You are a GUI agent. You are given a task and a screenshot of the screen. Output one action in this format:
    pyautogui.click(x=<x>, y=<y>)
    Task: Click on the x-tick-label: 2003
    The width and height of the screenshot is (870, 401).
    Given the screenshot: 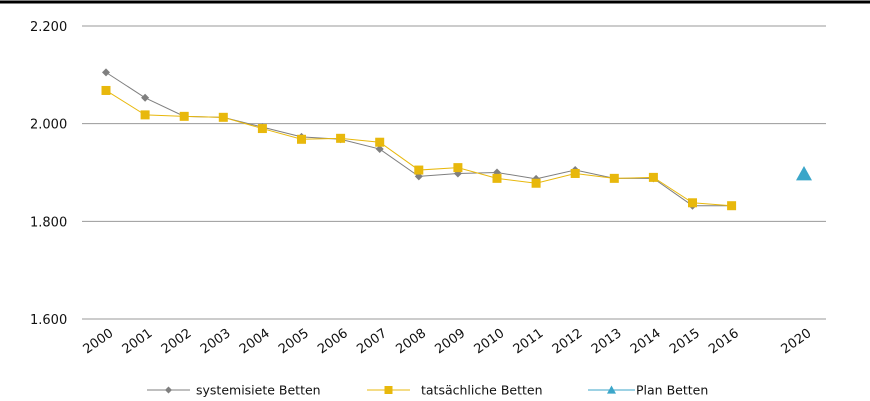 What is the action you would take?
    pyautogui.click(x=216, y=341)
    